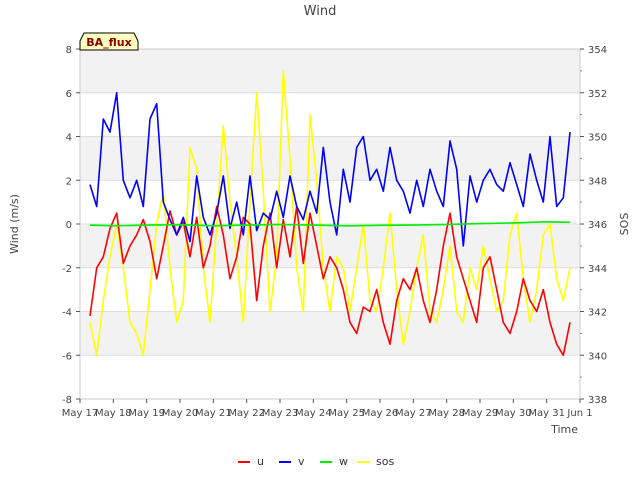 The image size is (640, 480). I want to click on x-tick-label: May 25, so click(346, 413).